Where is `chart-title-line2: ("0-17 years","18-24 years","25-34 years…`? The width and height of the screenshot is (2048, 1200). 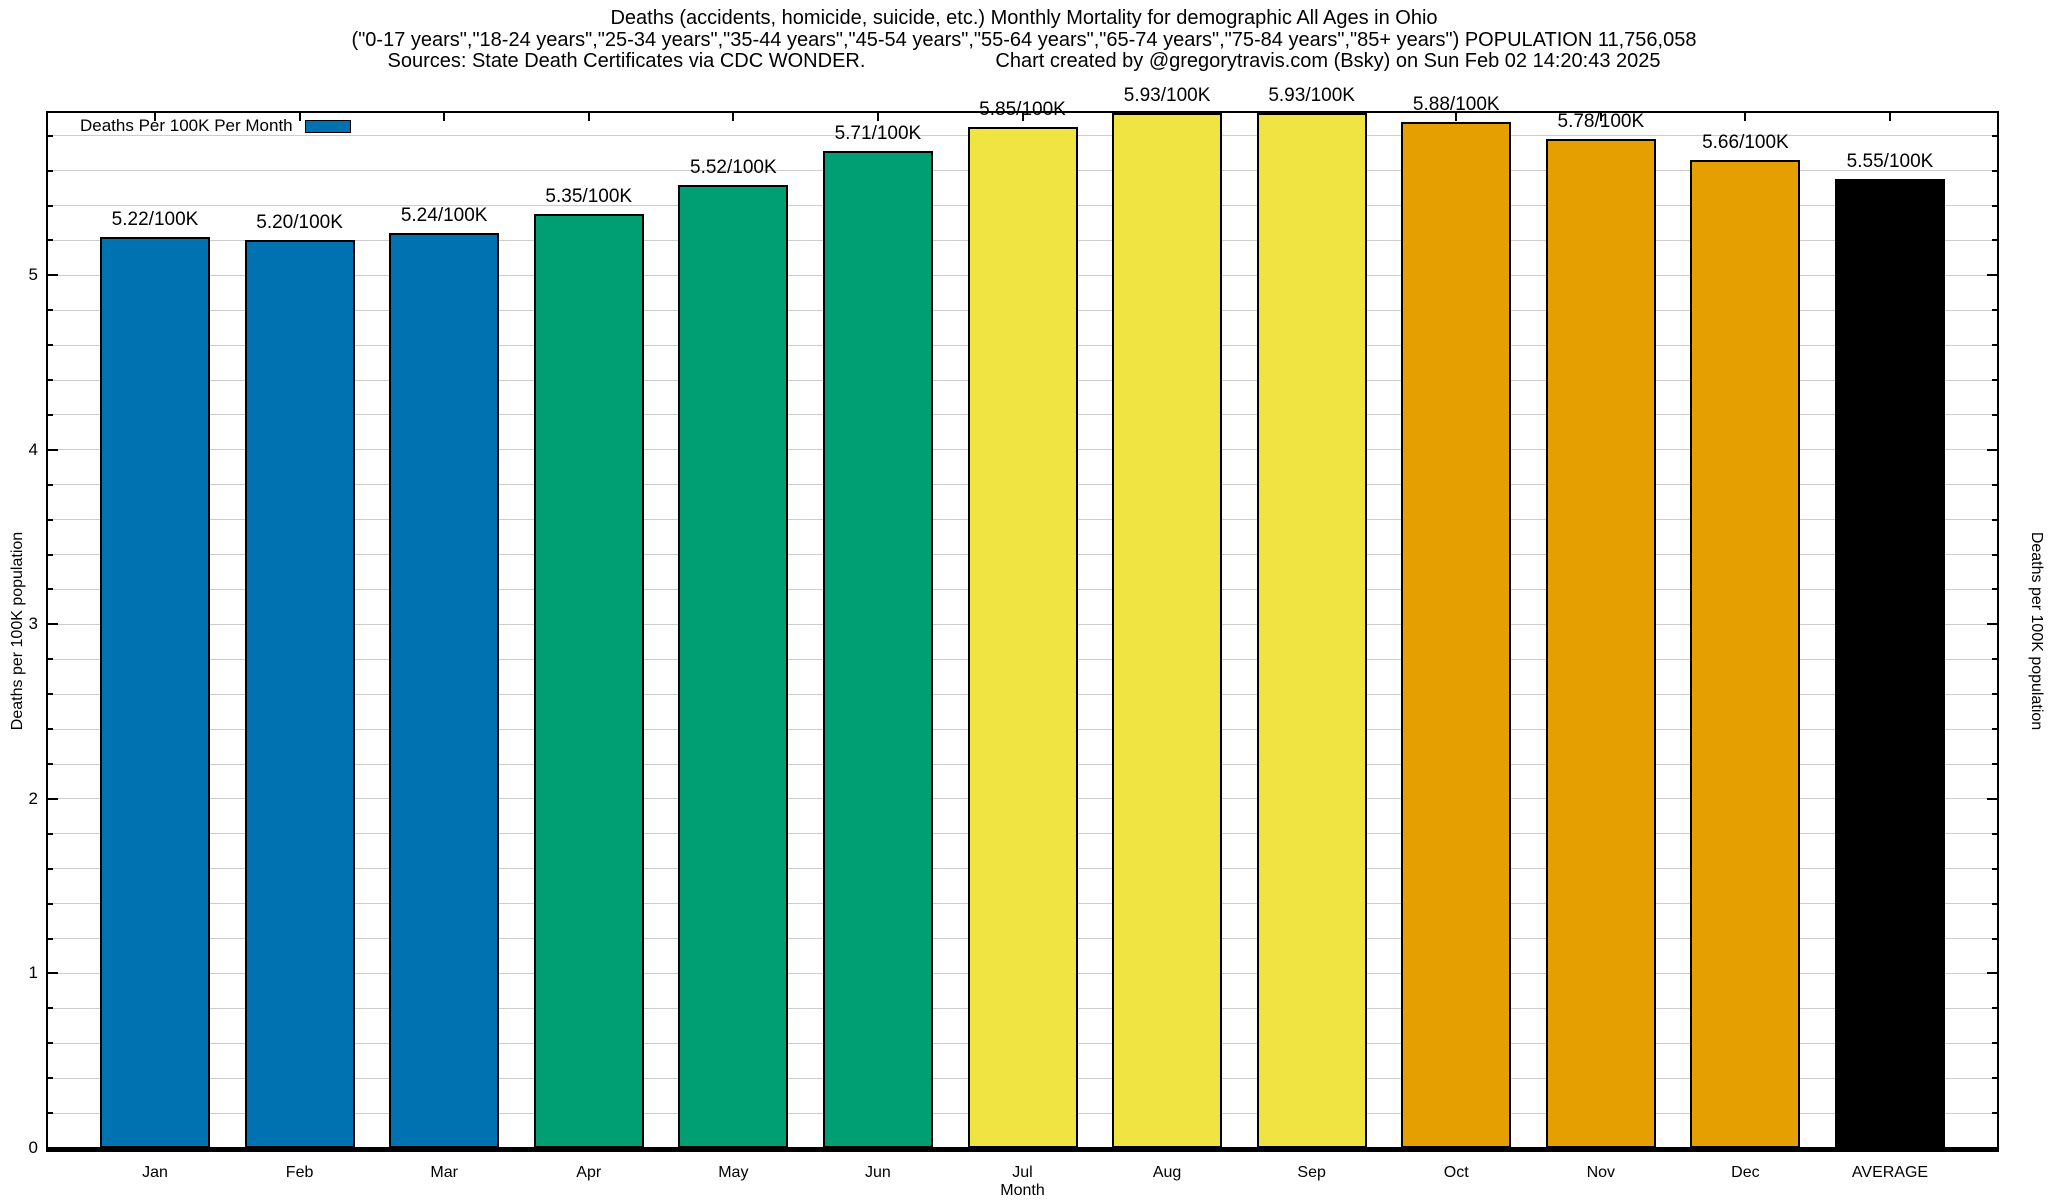 chart-title-line2: ("0-17 years","18-24 years","25-34 years… is located at coordinates (1024, 39).